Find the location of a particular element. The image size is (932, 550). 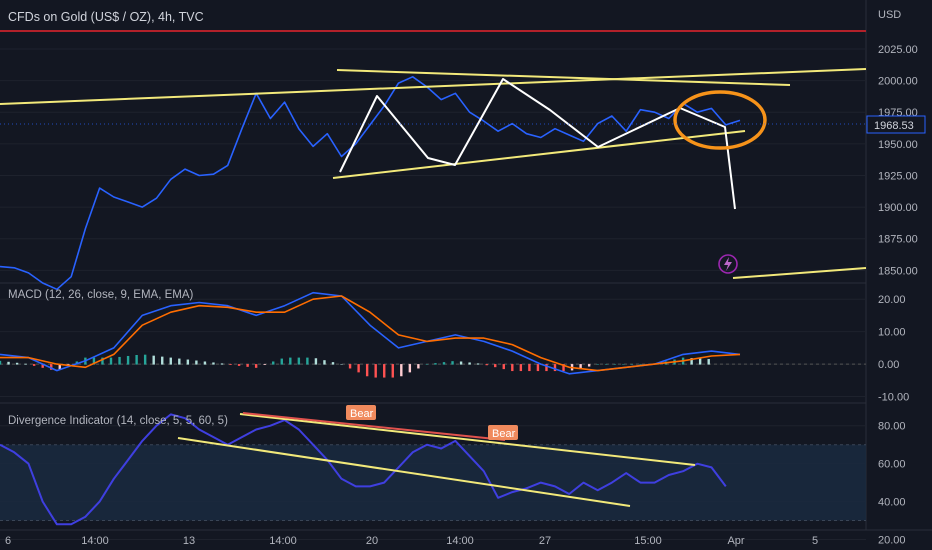

x-axis-ticks: 6 14:00 13 14:00 20 14:00 27 15:00 Apr 5 is located at coordinates (411, 541).